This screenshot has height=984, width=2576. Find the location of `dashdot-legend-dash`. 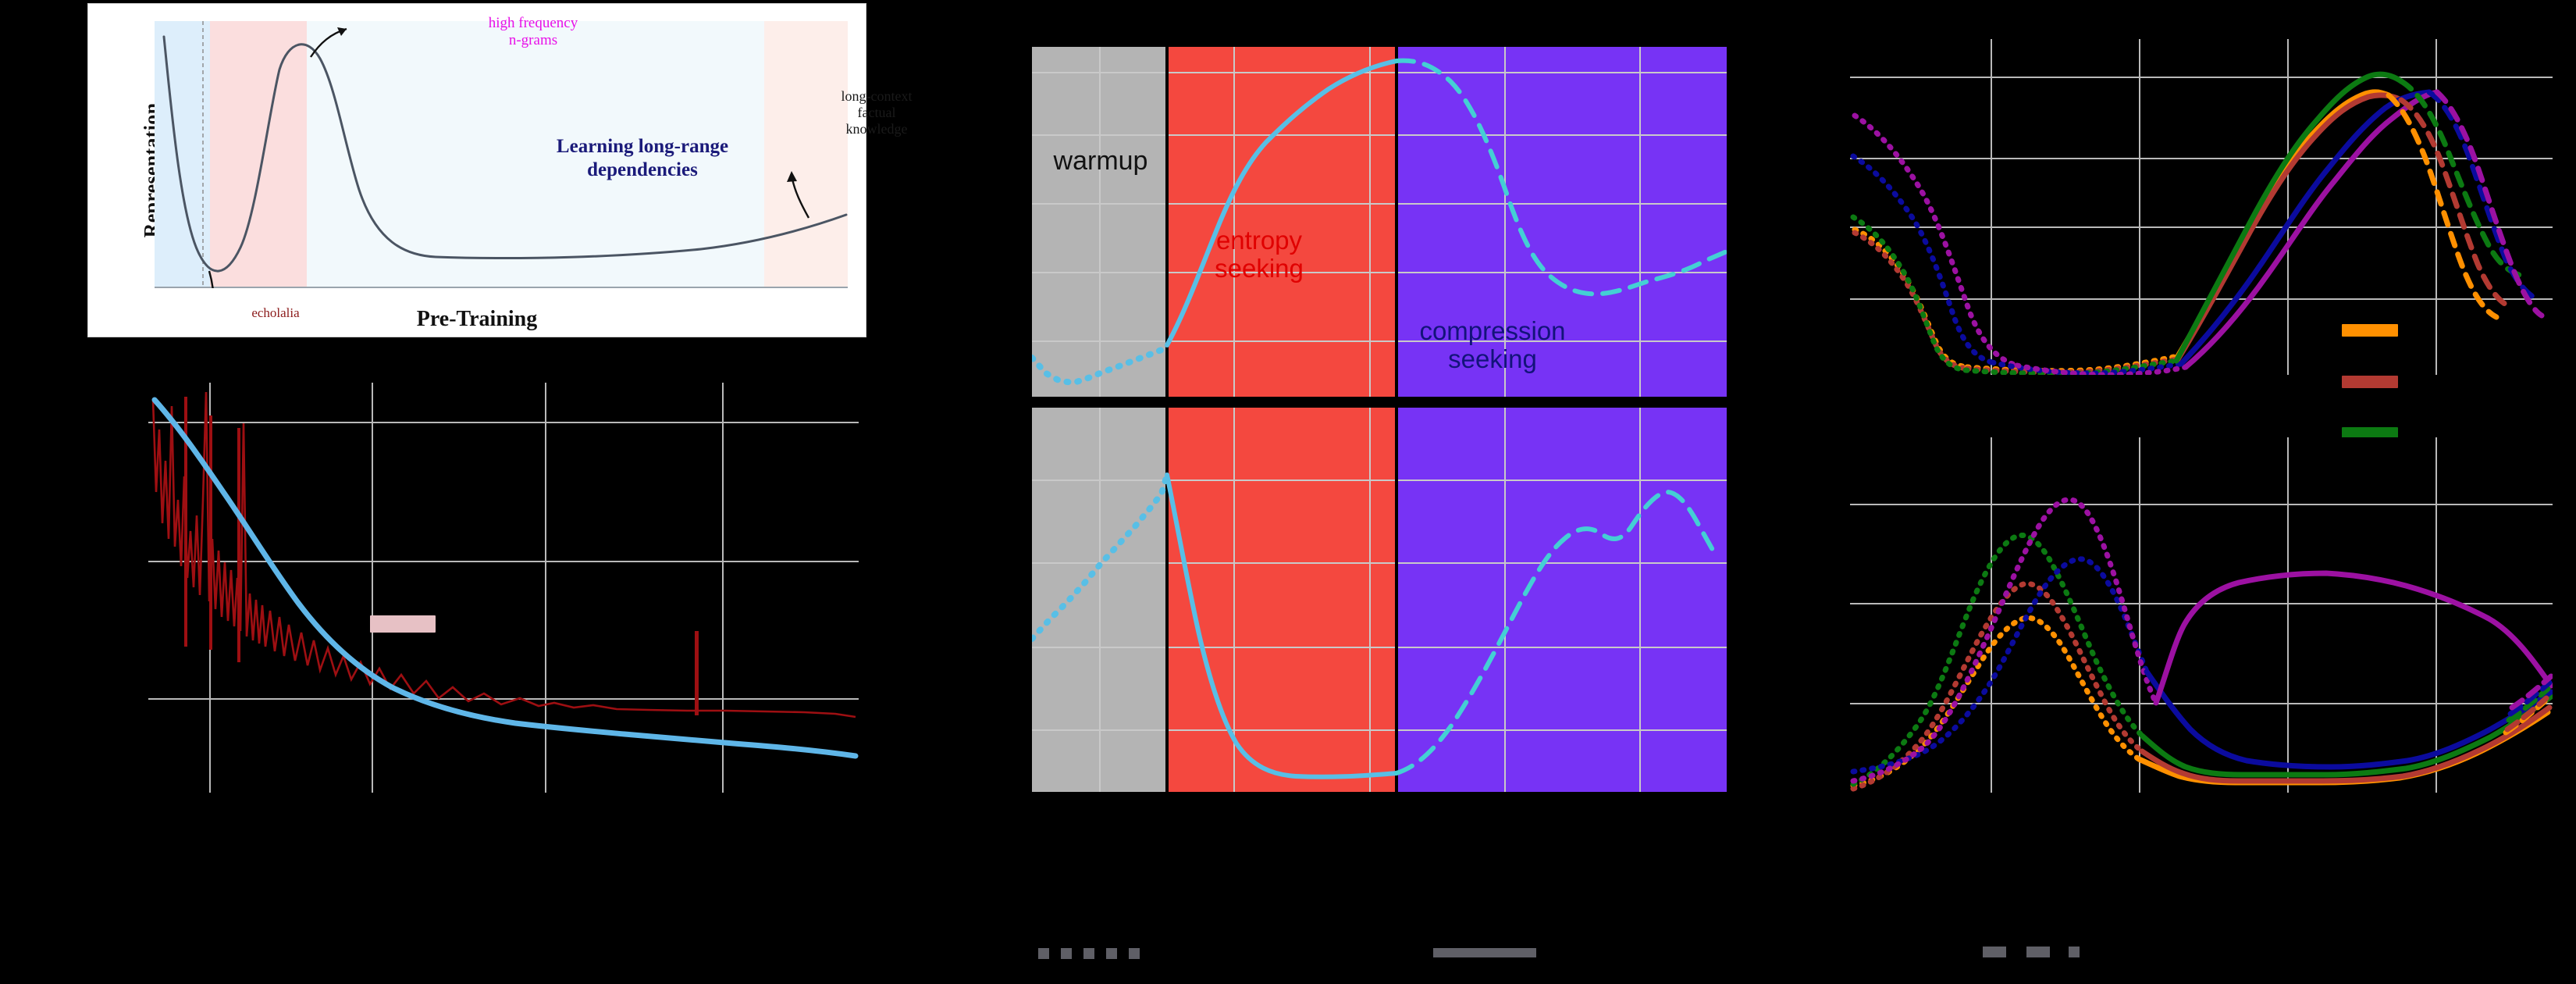

dashdot-legend-dash is located at coordinates (2038, 952).